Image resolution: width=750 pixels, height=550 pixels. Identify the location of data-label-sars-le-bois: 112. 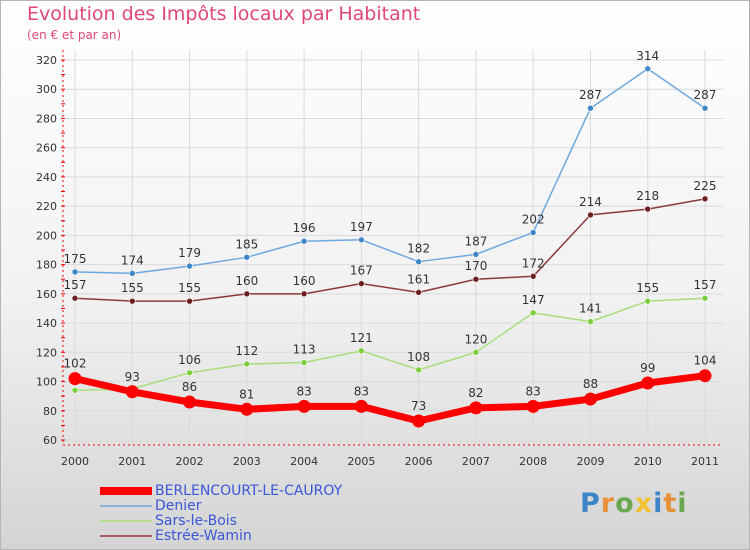
(246, 351).